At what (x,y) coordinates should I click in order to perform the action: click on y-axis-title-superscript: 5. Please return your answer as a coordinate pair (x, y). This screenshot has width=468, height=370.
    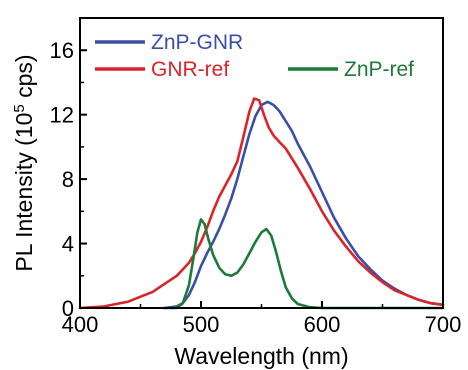
    Looking at the image, I should click on (19, 108).